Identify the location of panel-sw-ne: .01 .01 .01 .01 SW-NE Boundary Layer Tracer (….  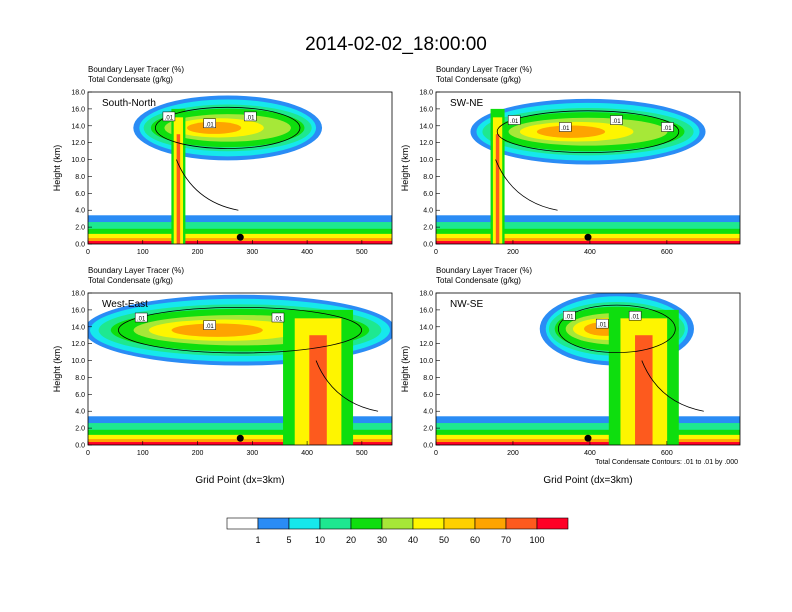
(570, 160).